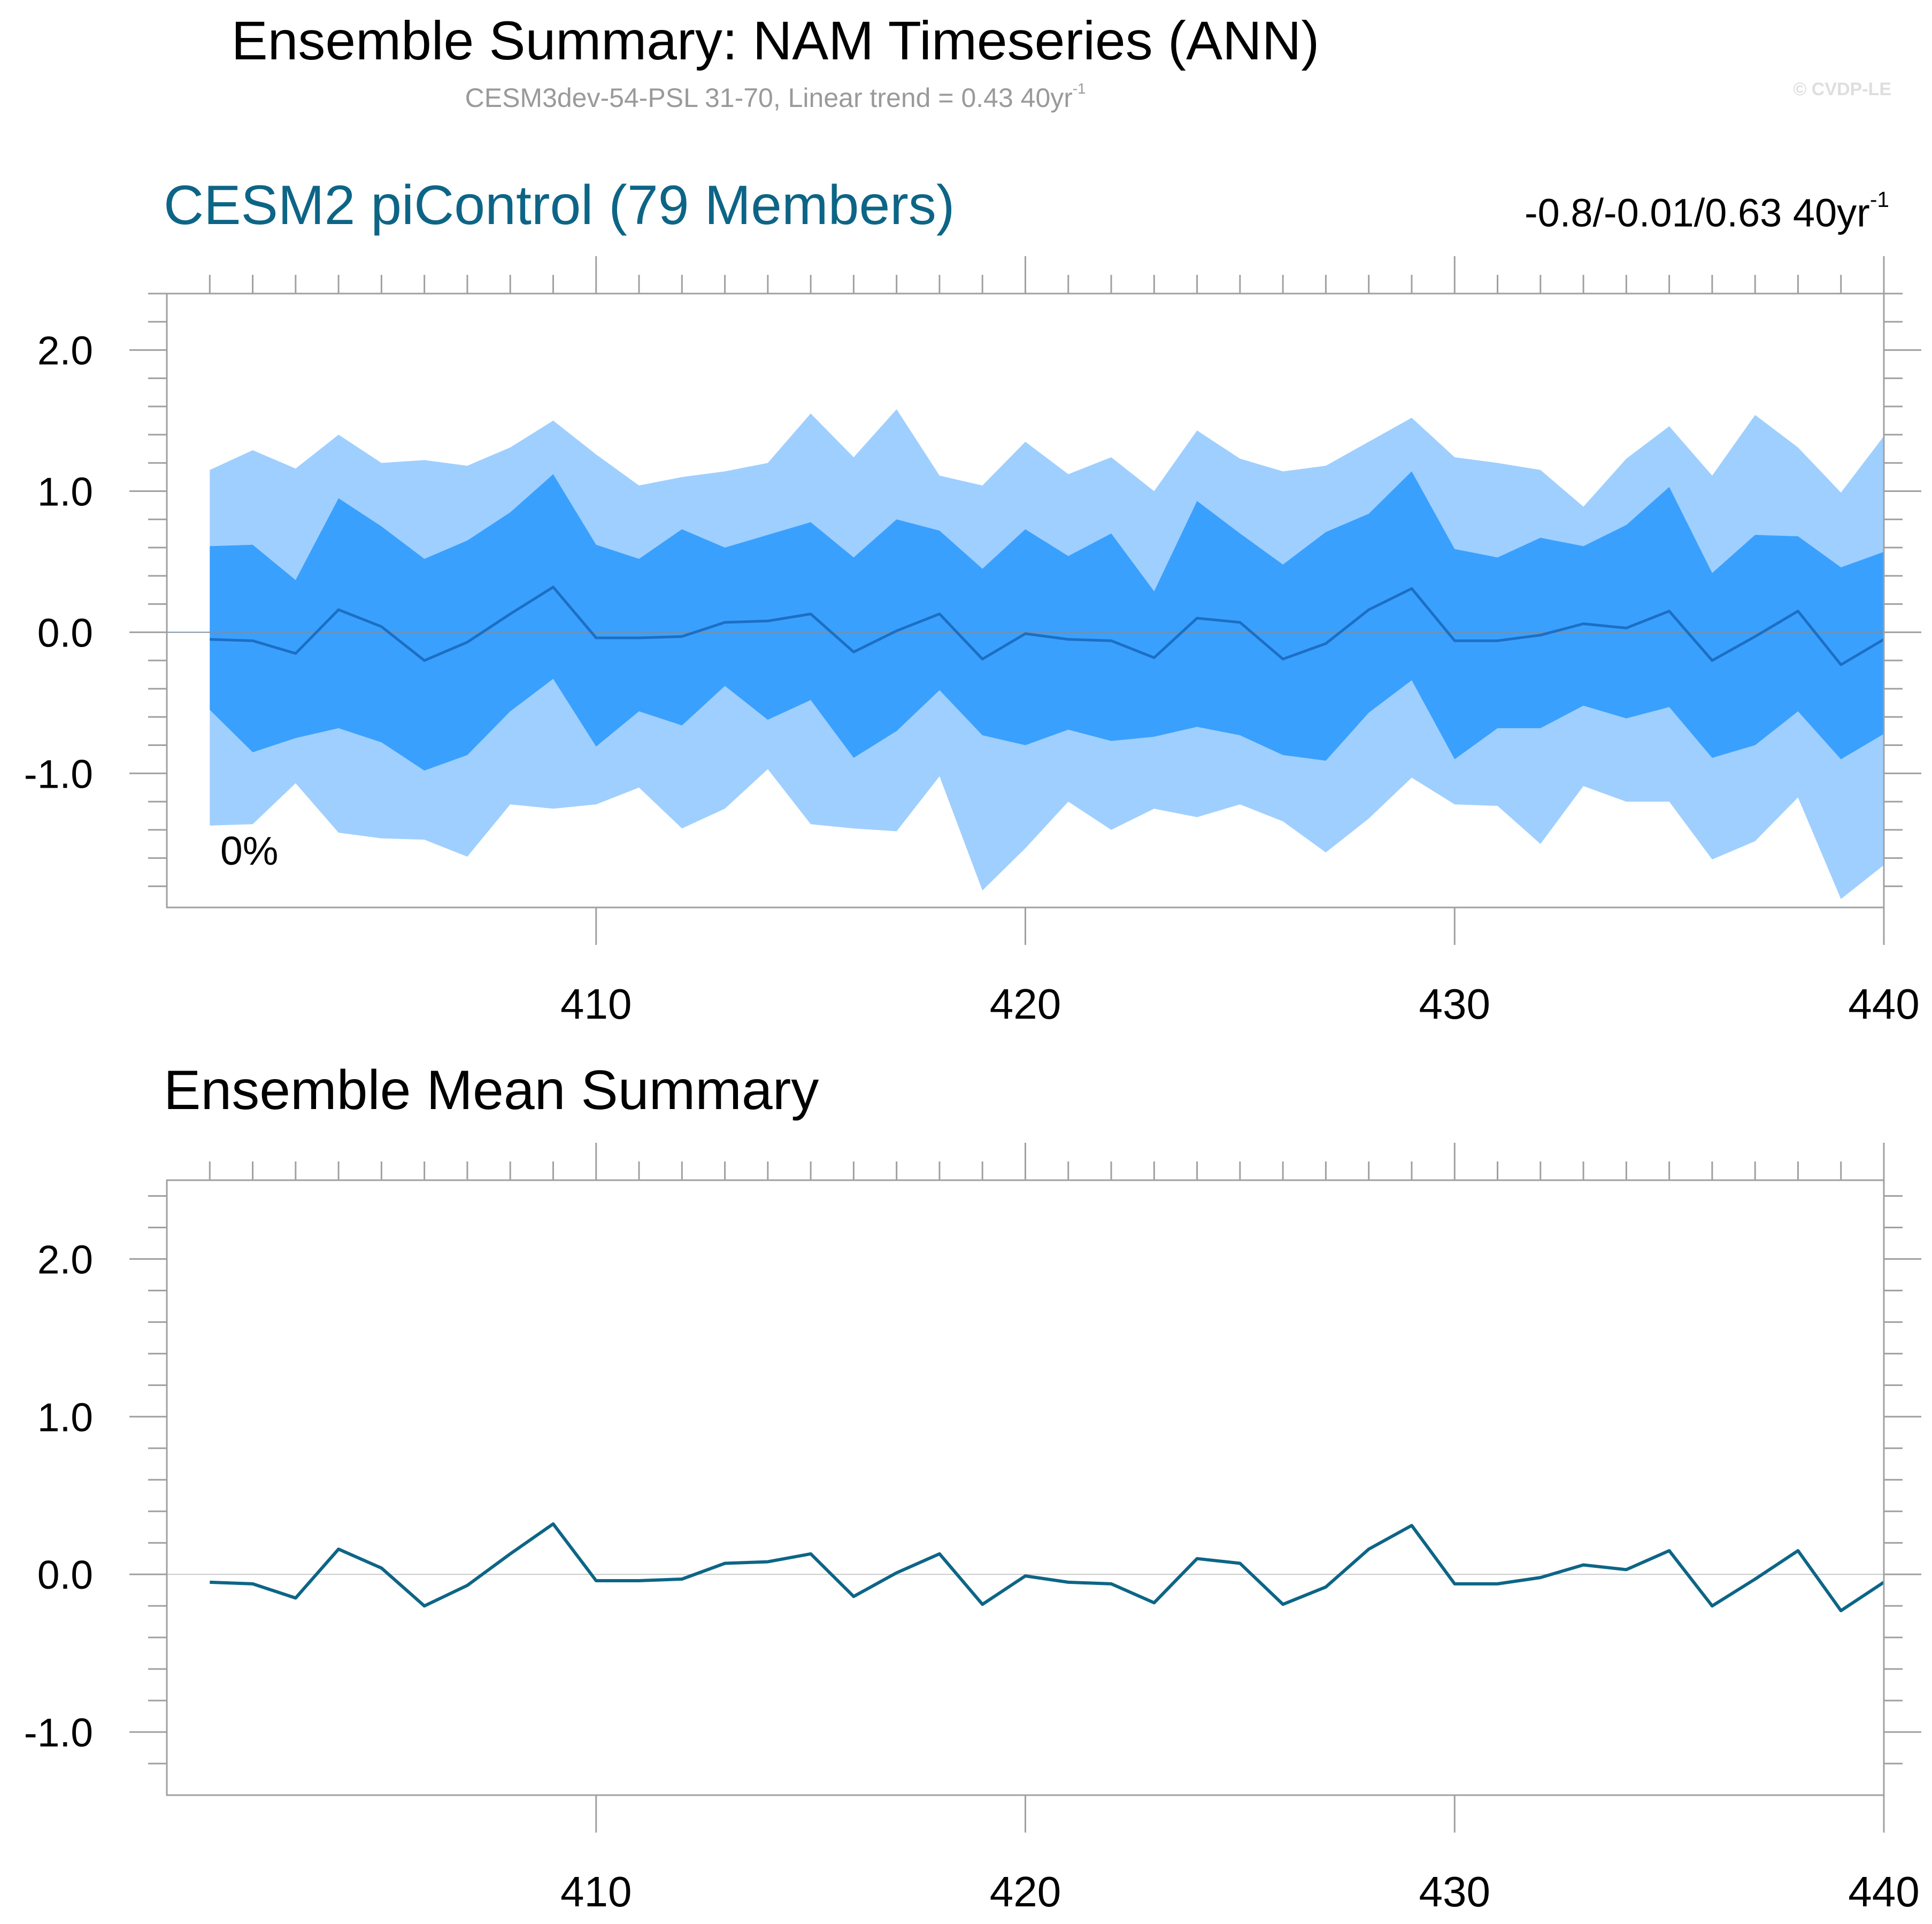  I want to click on panel1-x-tick-label: 430, so click(1455, 1004).